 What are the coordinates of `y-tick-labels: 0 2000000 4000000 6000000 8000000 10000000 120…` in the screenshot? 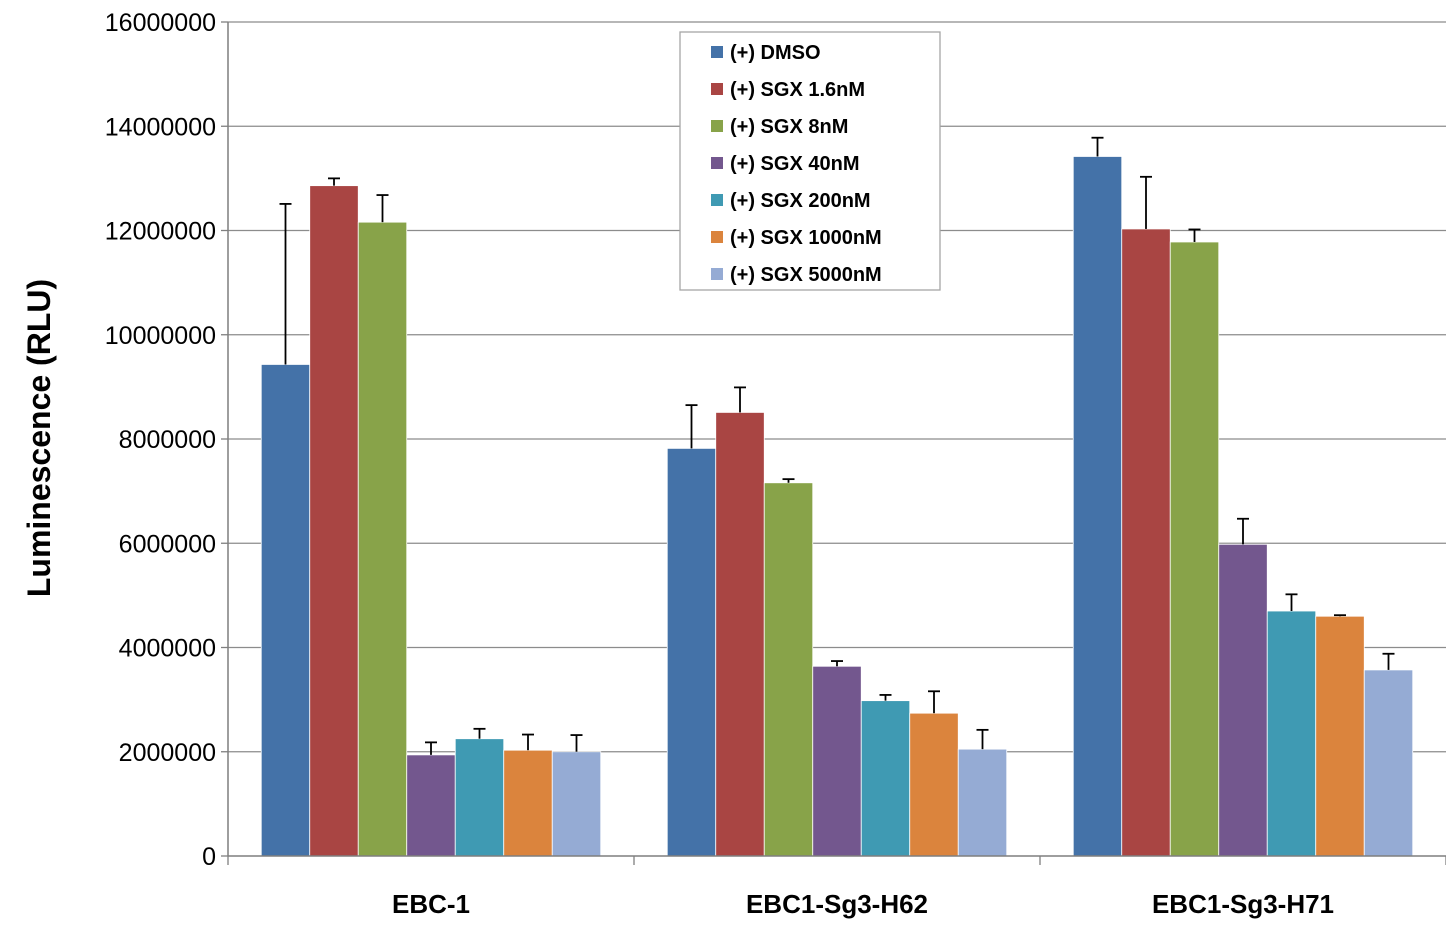 It's located at (160, 440).